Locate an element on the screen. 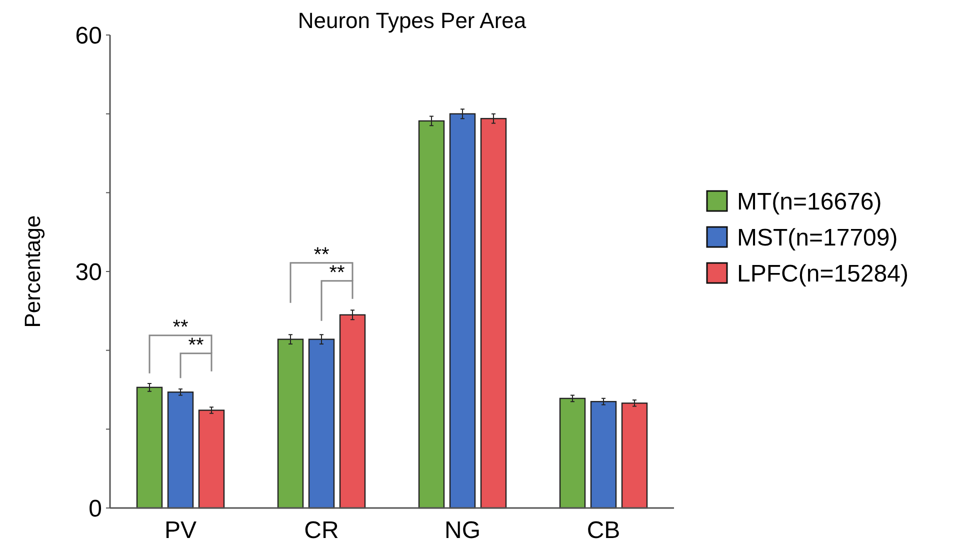 The width and height of the screenshot is (969, 557). y-tick-label: 0 is located at coordinates (95, 508).